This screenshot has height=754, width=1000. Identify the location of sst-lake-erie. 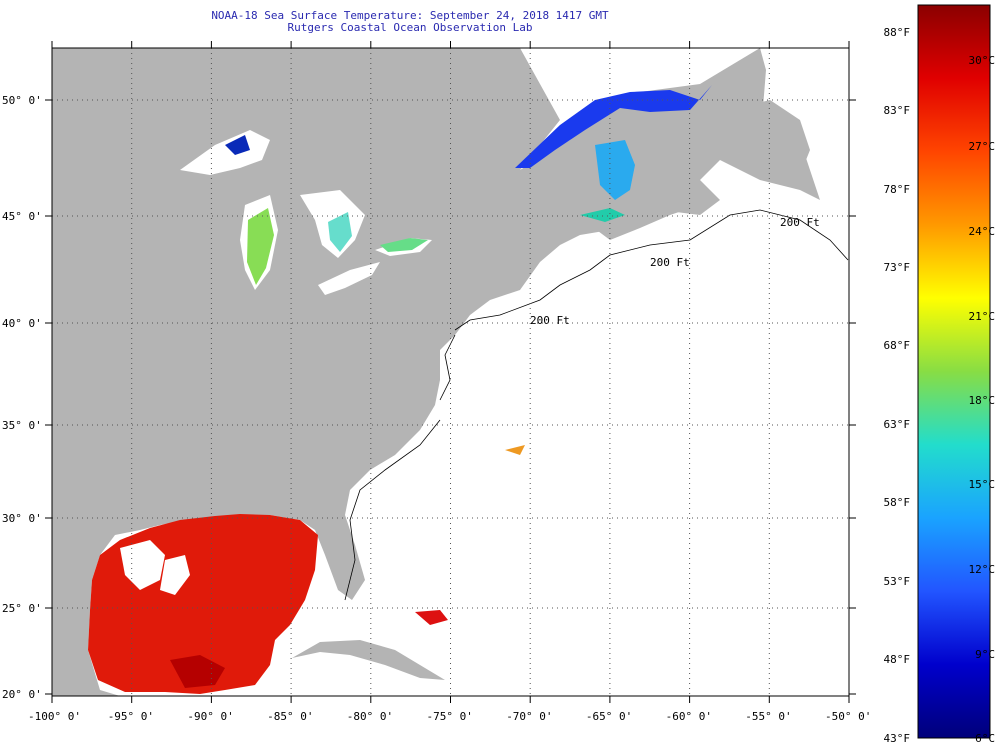
(404, 245).